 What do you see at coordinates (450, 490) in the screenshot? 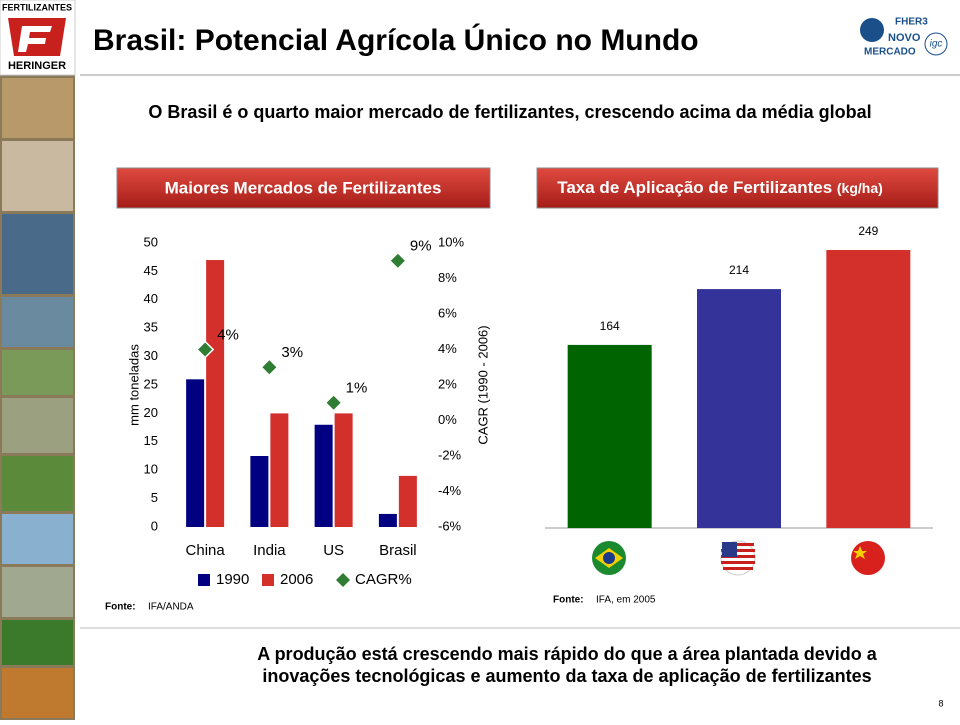
I see `y2-tick-label: -4%` at bounding box center [450, 490].